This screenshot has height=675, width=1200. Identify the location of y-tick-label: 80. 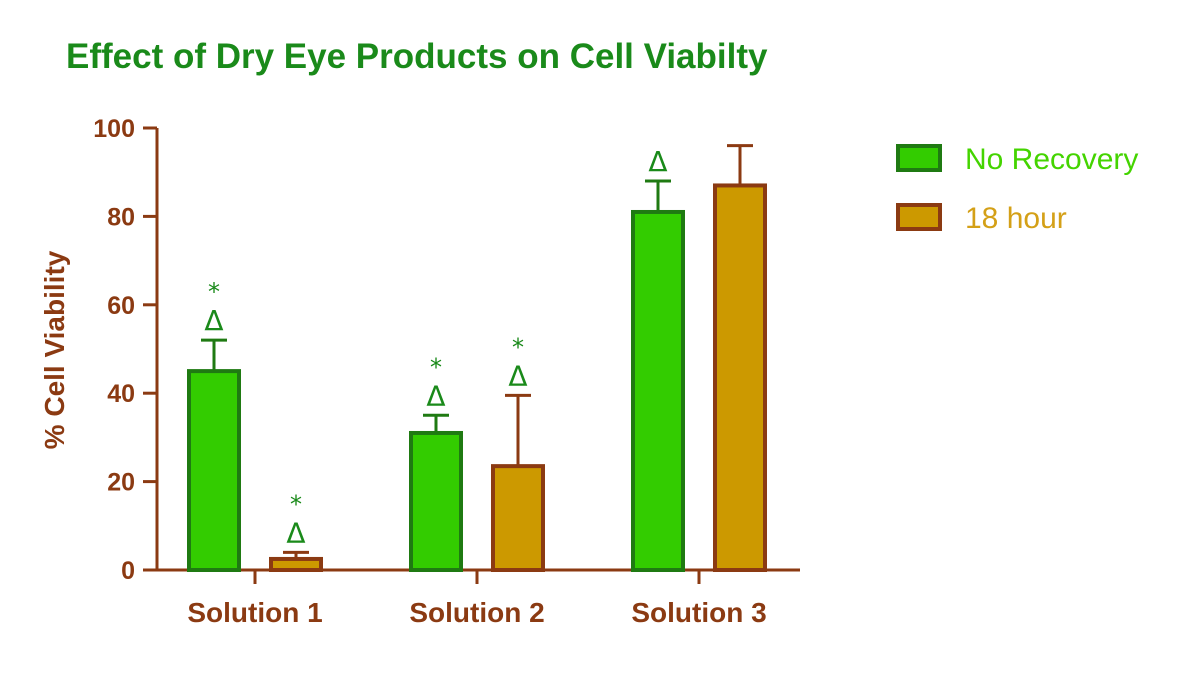
(121, 217).